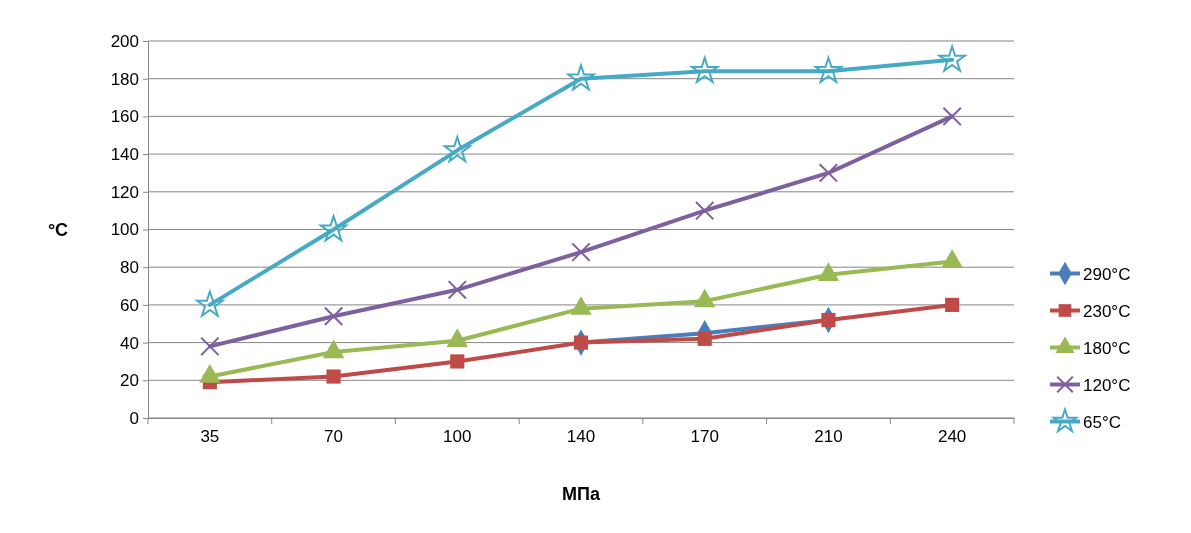 This screenshot has height=533, width=1191. Describe the element at coordinates (1102, 422) in the screenshot. I see `legend-label: 65°C` at that location.